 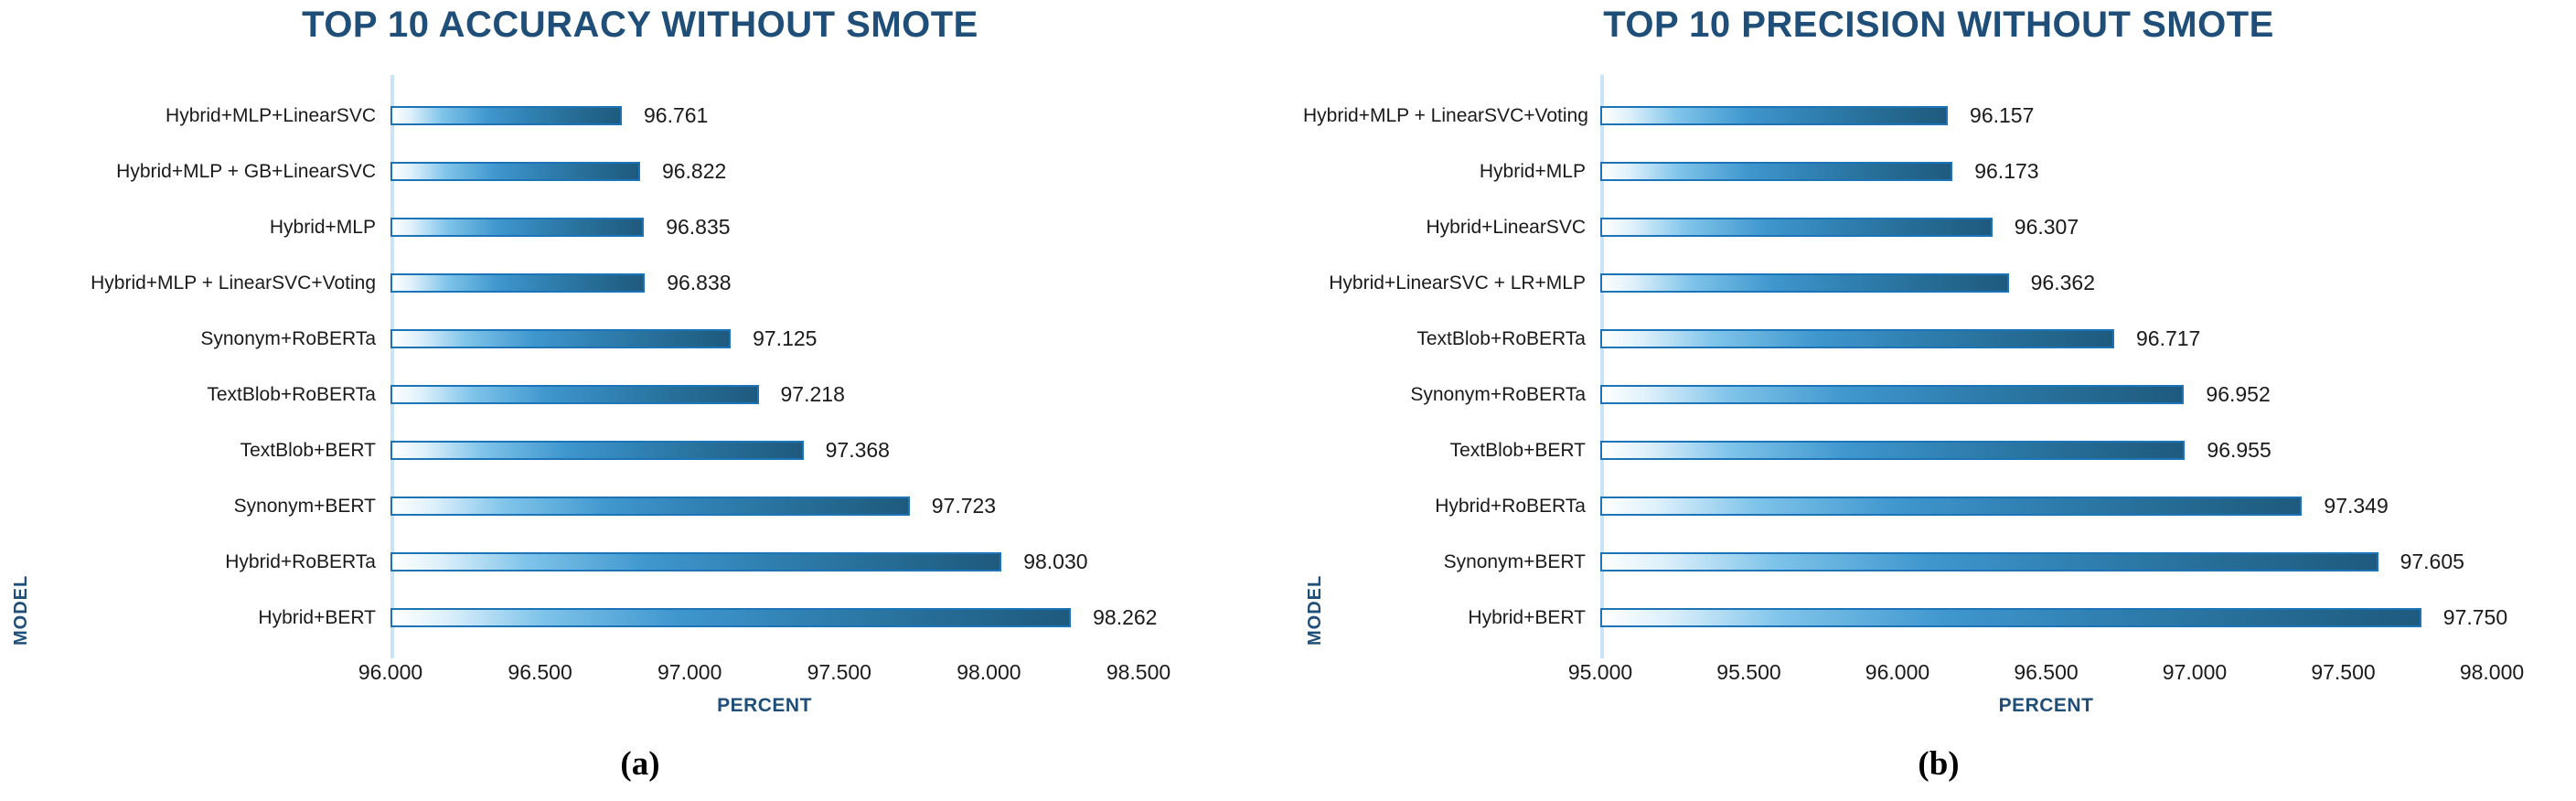 What do you see at coordinates (1125, 617) in the screenshot?
I see `value-label: 98.262` at bounding box center [1125, 617].